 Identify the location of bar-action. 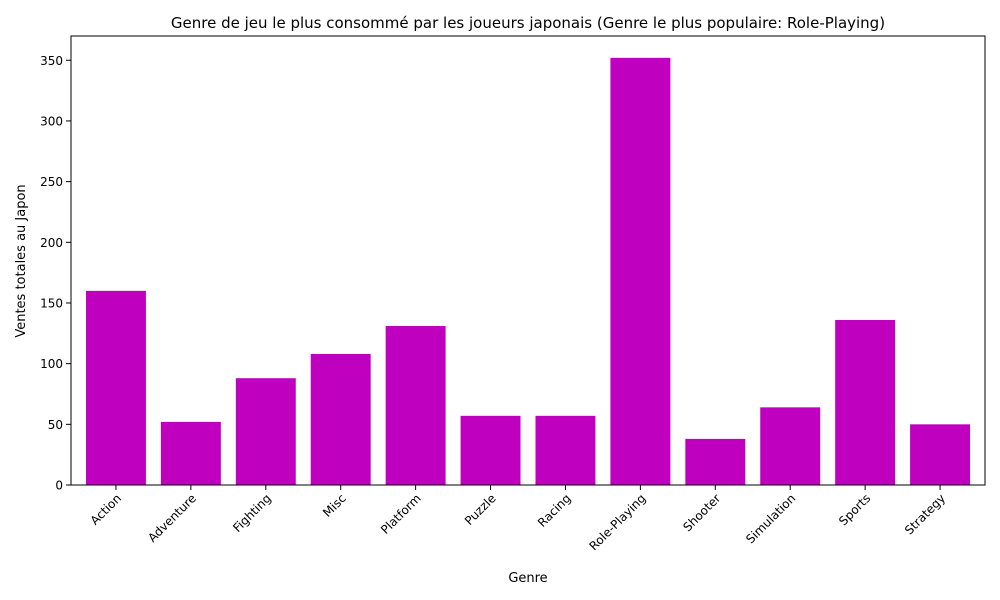
(115, 387).